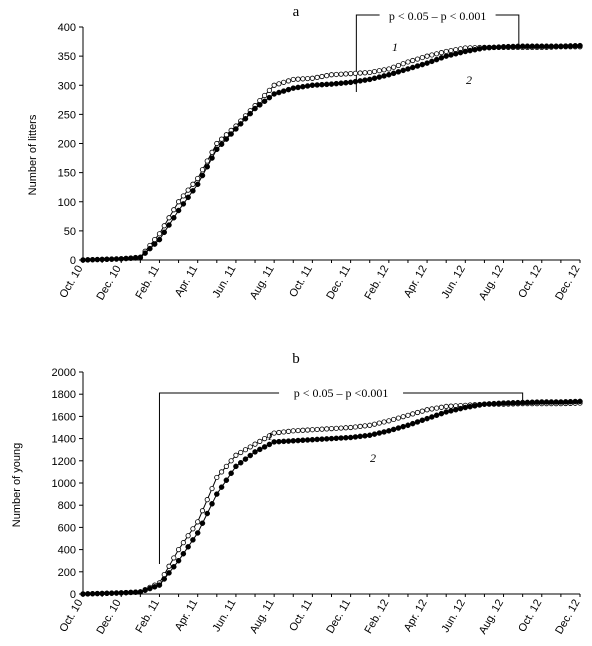 The image size is (592, 646). What do you see at coordinates (73, 261) in the screenshot?
I see `y-tick-label: 0` at bounding box center [73, 261].